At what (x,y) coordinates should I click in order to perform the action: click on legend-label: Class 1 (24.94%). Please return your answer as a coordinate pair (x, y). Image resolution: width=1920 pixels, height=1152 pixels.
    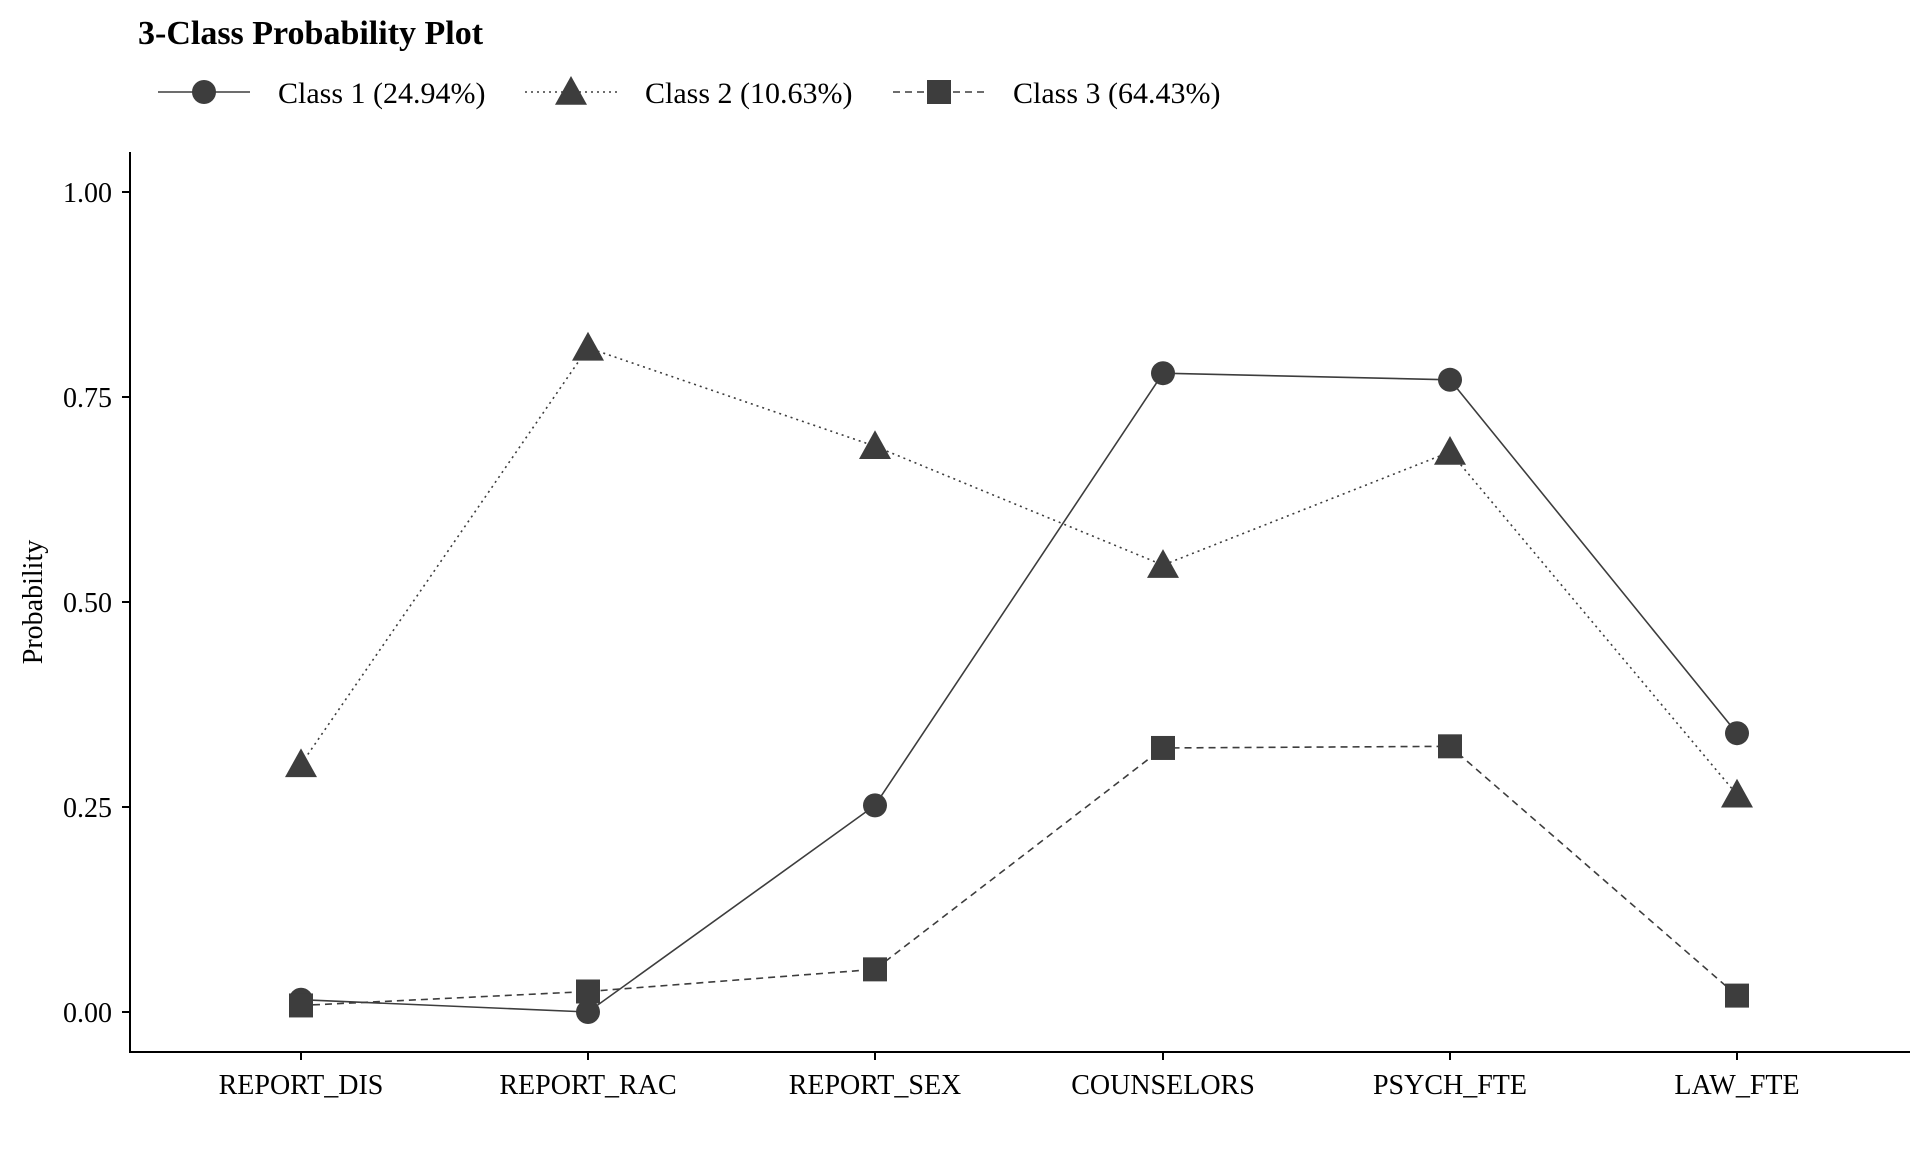
    Looking at the image, I should click on (381, 93).